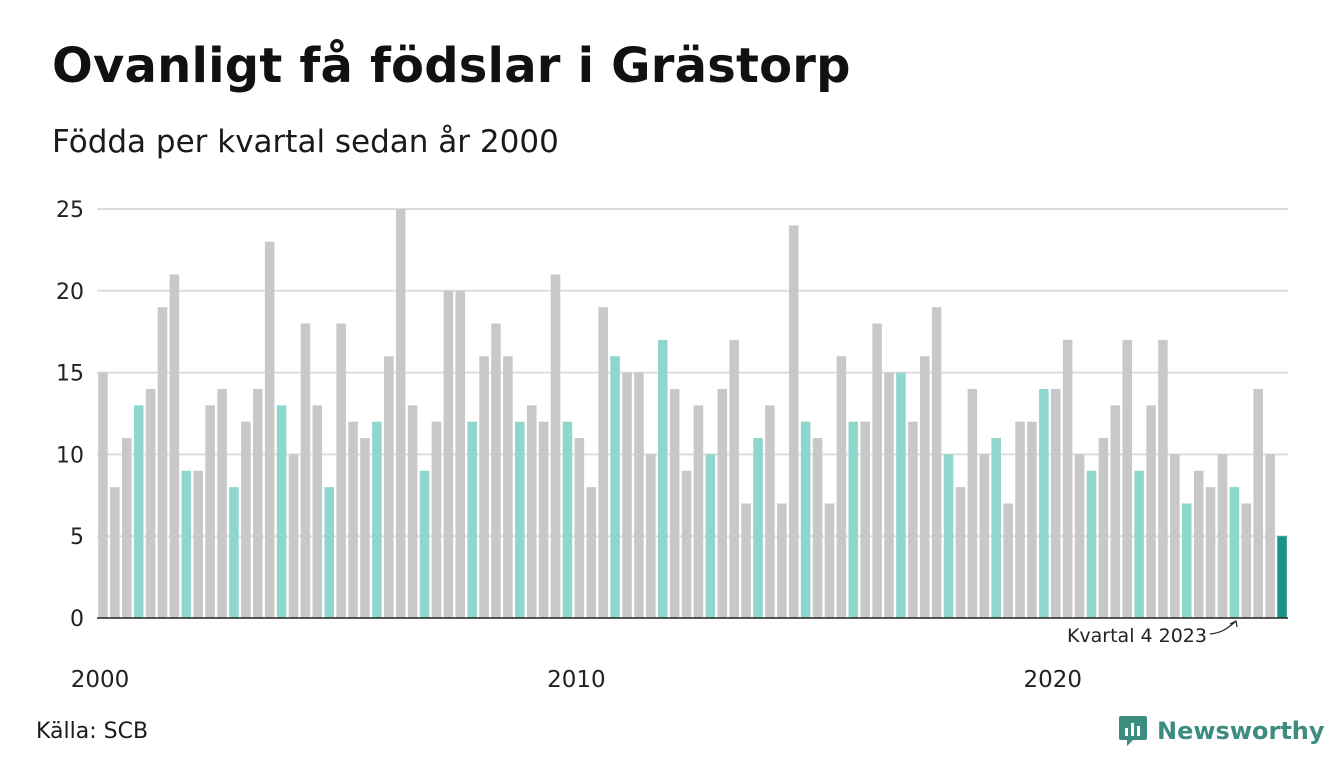  I want to click on annotation-arrow, so click(1223, 627).